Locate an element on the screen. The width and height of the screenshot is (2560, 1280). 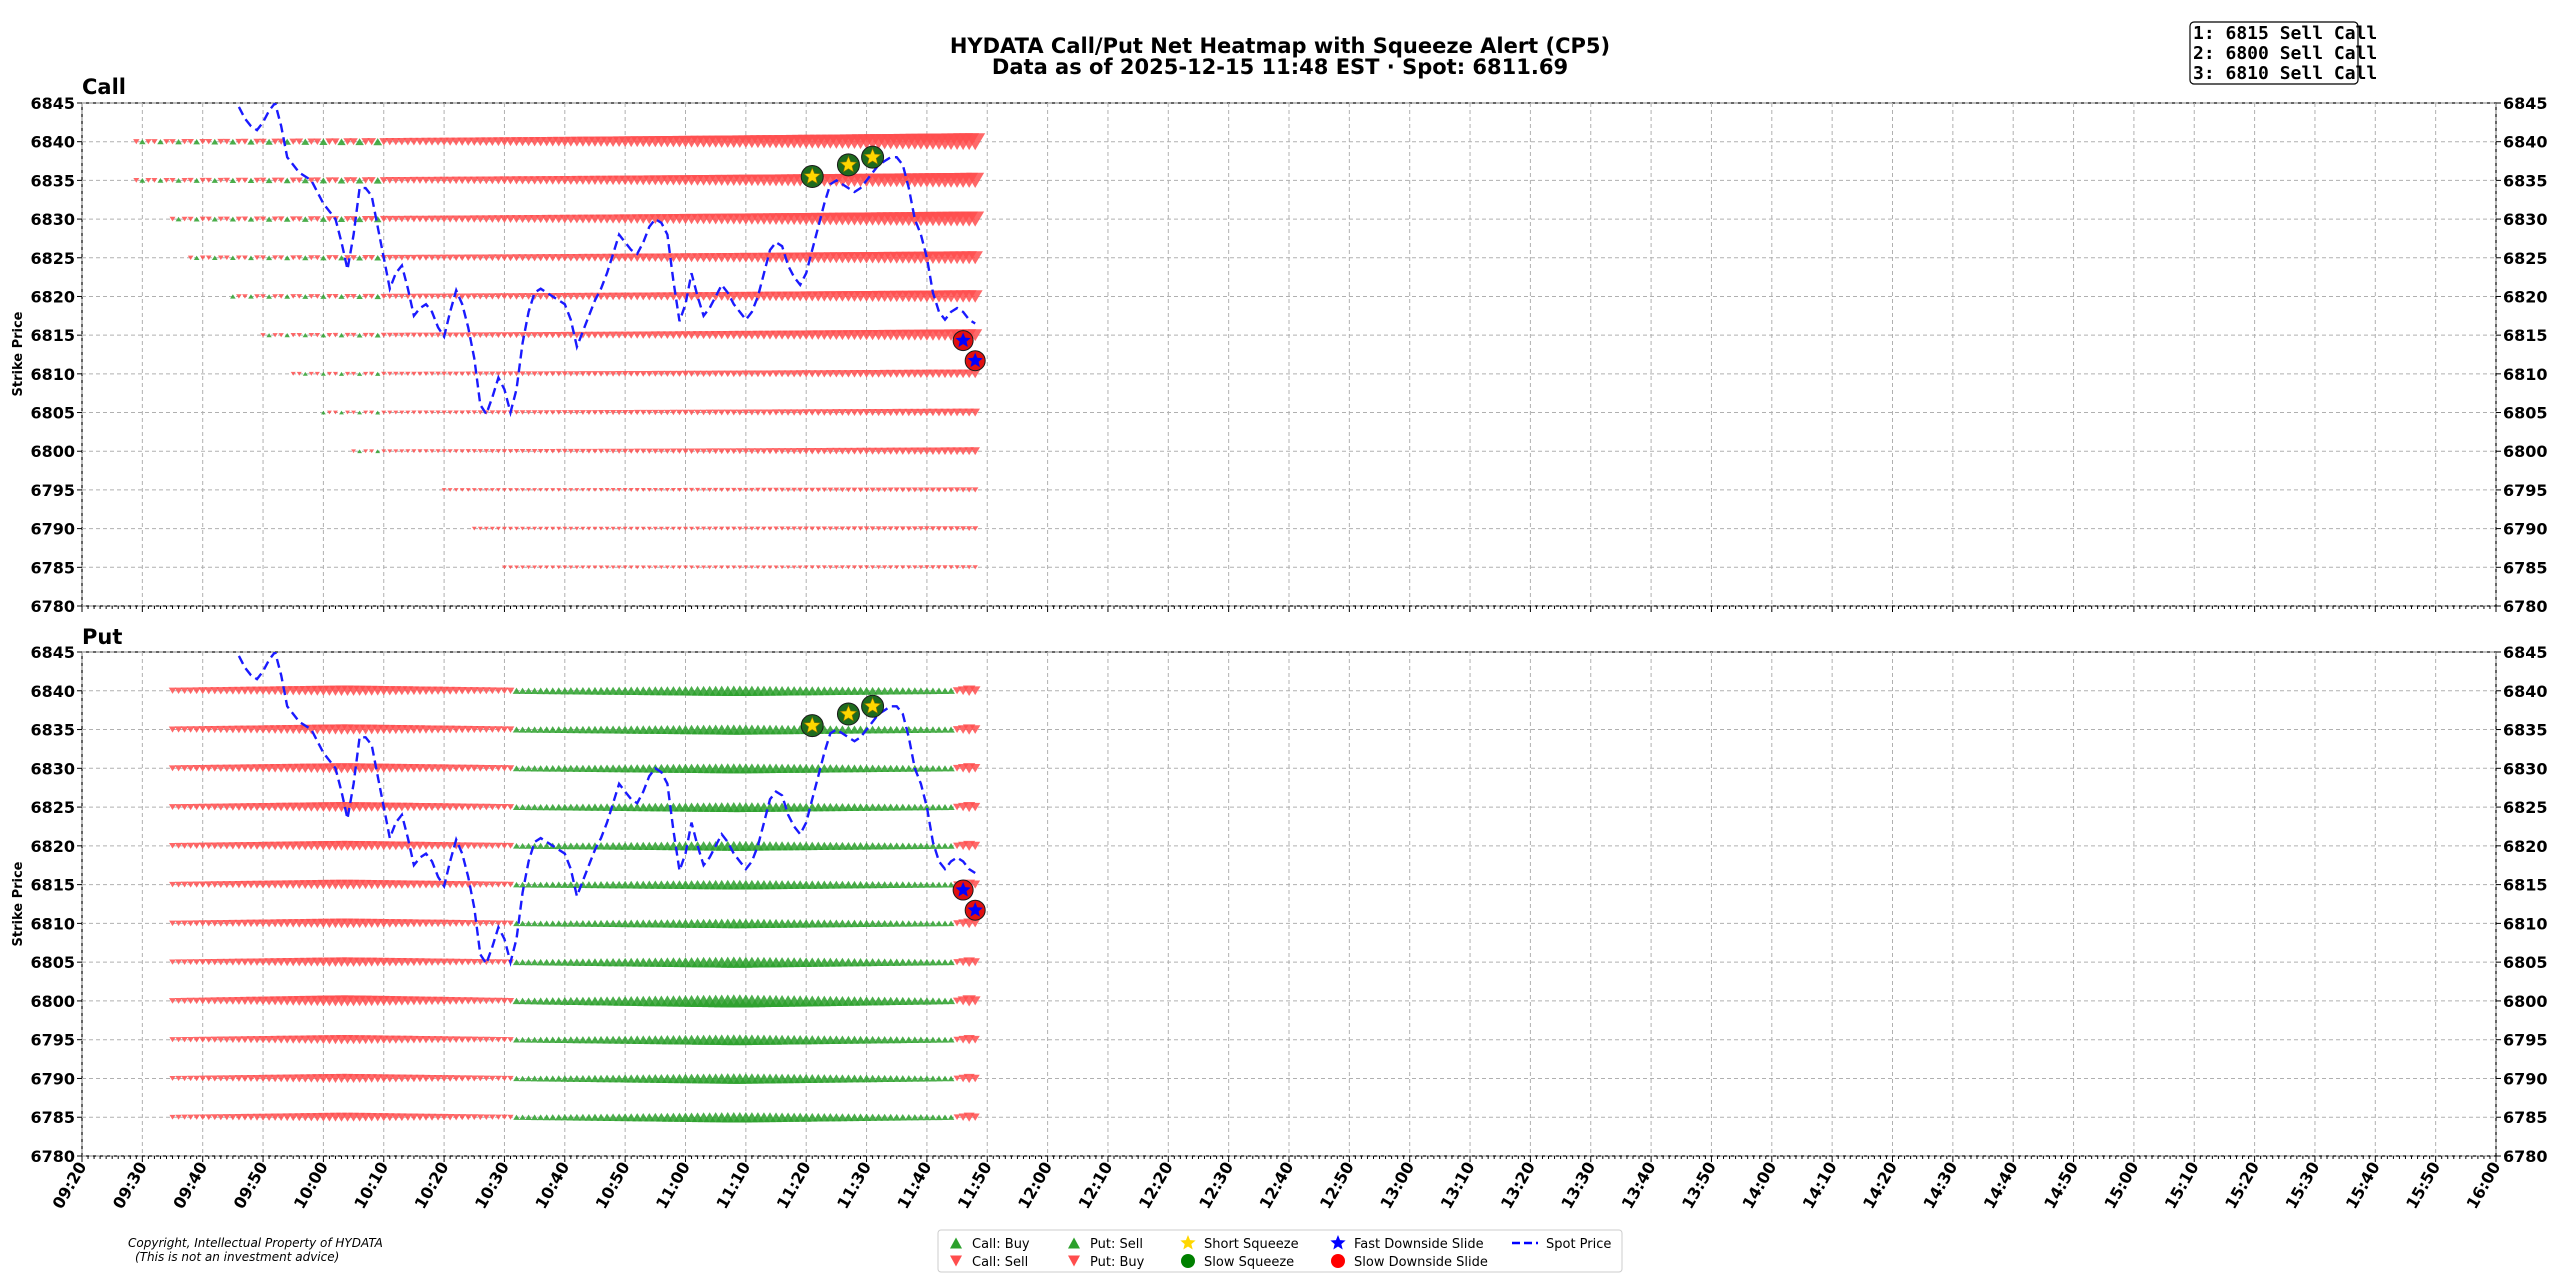
x-tick-label-24: 13:20 is located at coordinates (1518, 1186).